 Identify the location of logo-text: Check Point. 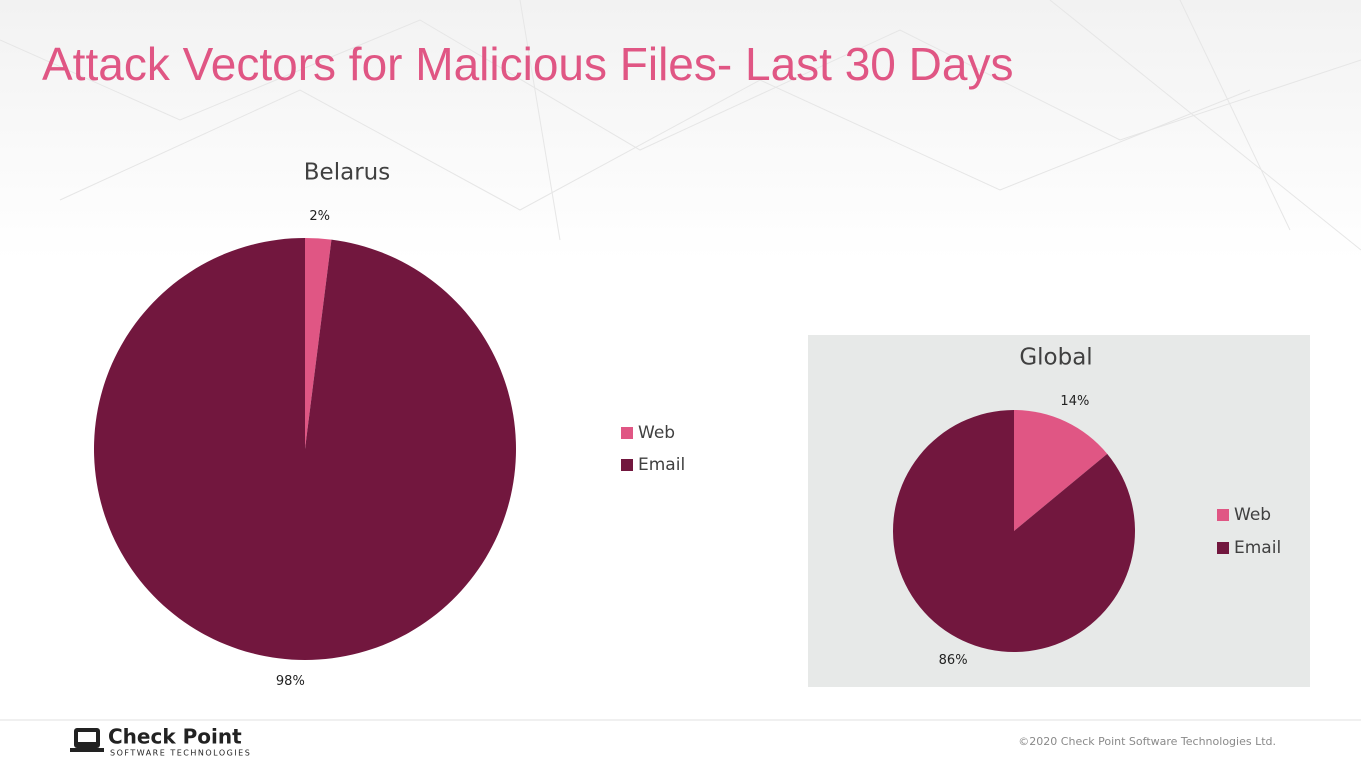
(175, 737).